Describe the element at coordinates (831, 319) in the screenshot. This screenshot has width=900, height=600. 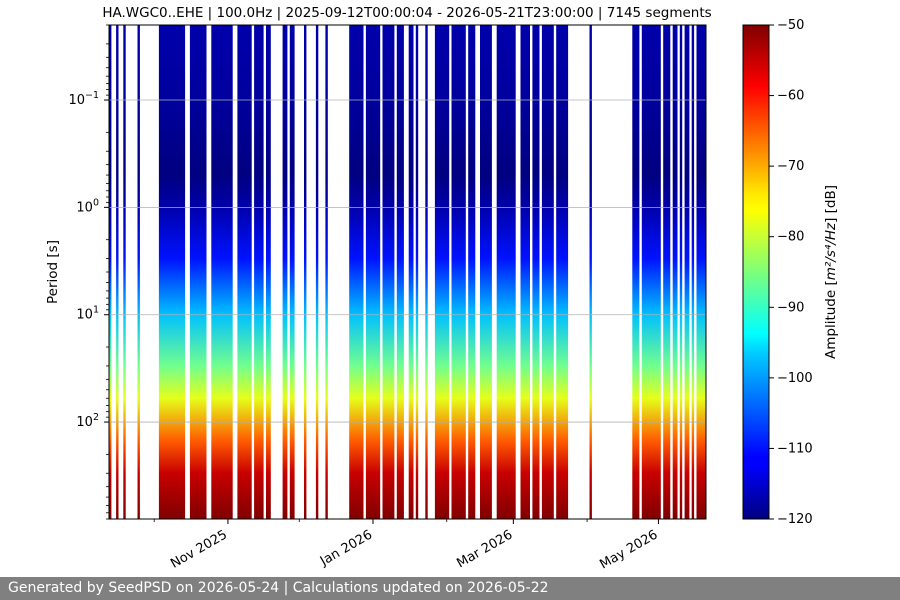
I see `colorbar-label-main: Amplitude [` at that location.